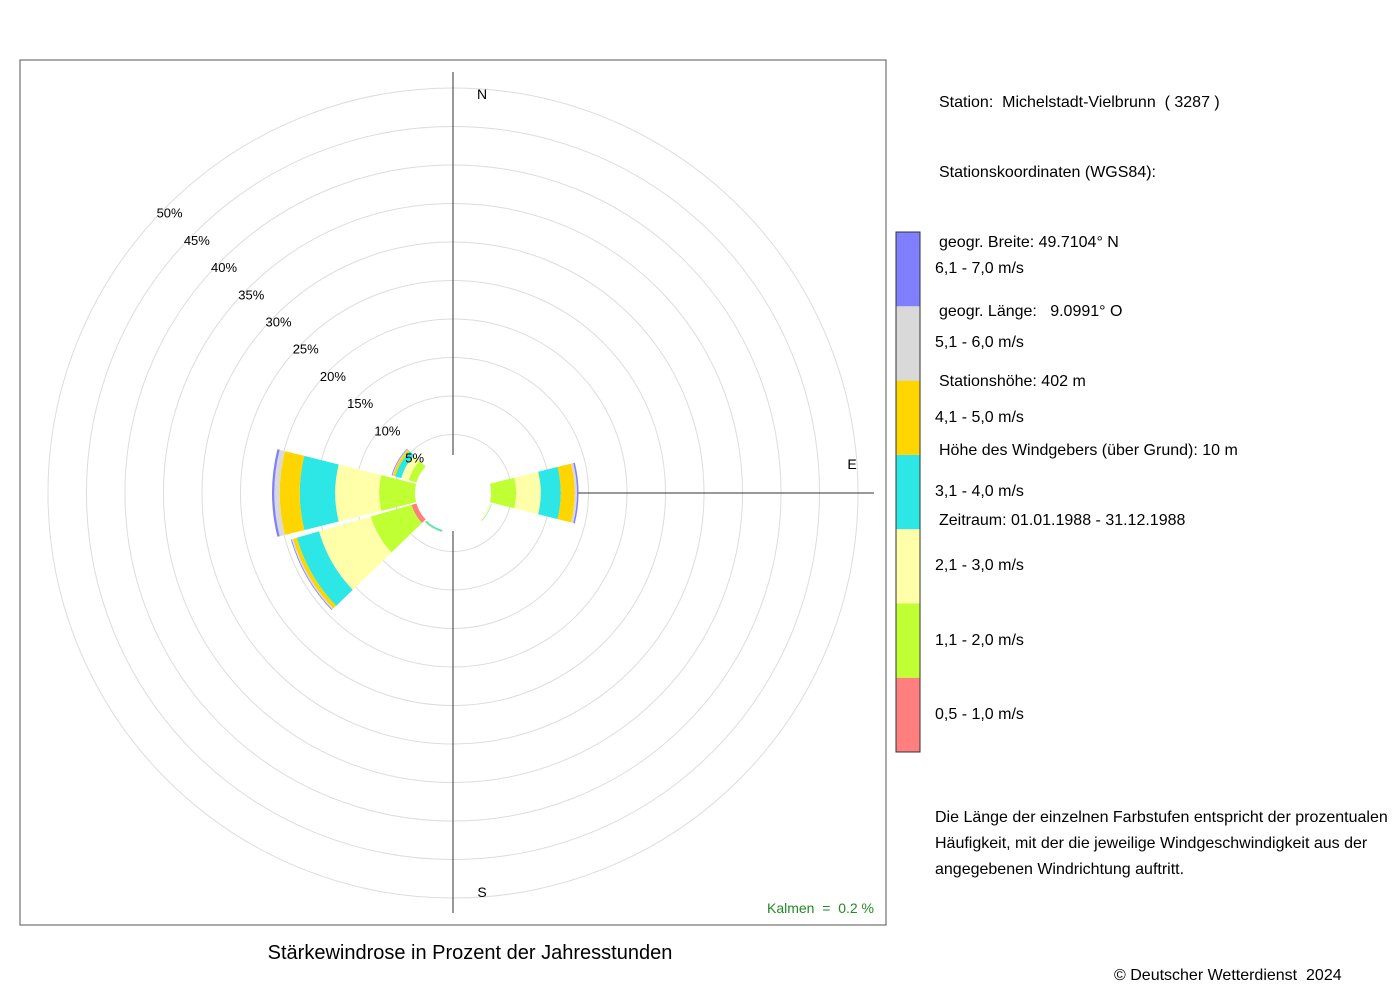 This screenshot has height=1000, width=1400. What do you see at coordinates (197, 240) in the screenshot?
I see `radial-tick-label-45: 45%` at bounding box center [197, 240].